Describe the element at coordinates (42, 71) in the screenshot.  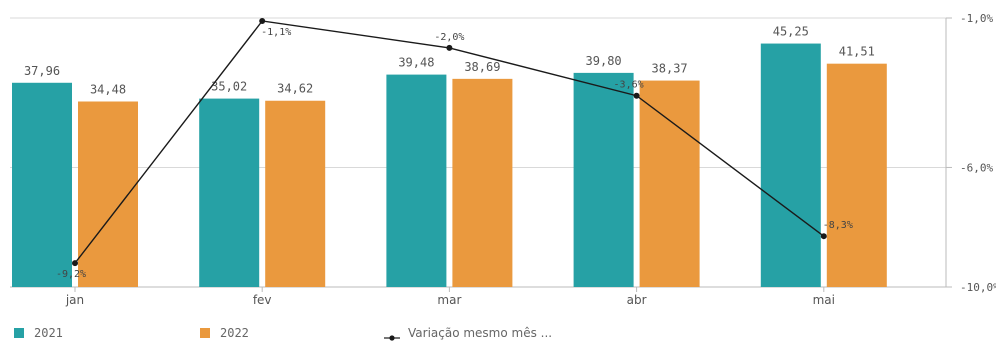
I see `bar-value-label: 37,96` at that location.